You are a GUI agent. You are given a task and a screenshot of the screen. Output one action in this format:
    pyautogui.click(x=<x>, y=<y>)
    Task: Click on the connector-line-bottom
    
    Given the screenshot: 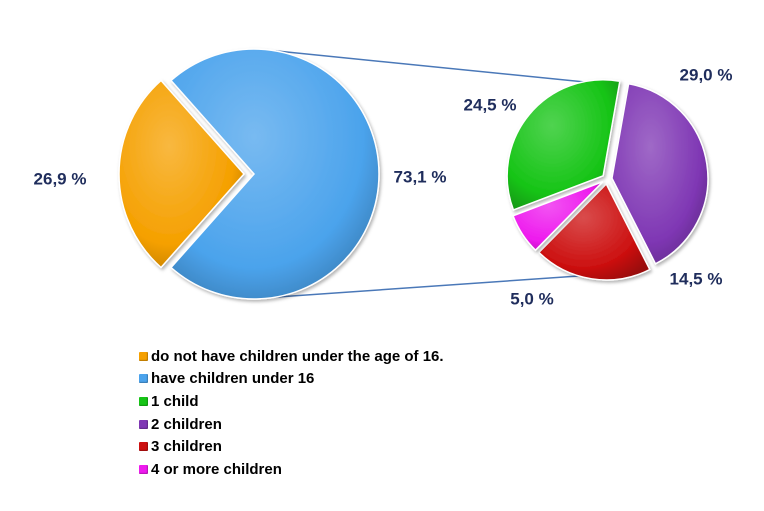 What is the action you would take?
    pyautogui.click(x=437, y=285)
    